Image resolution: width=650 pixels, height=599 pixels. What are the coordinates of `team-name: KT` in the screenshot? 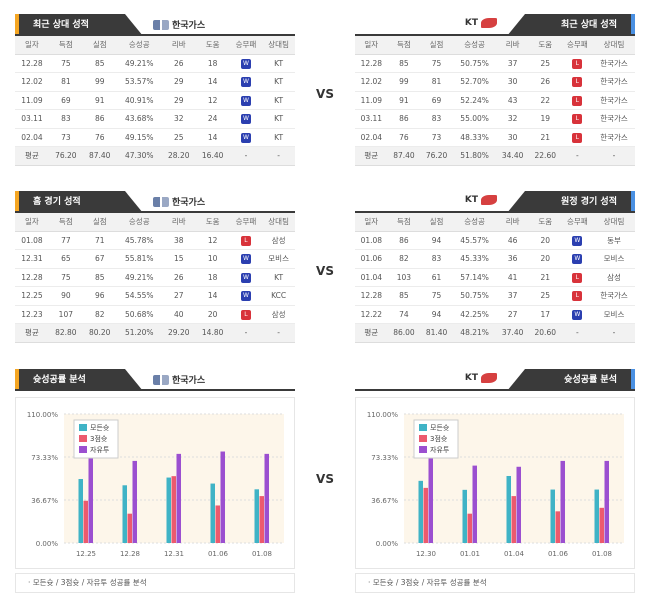 It's located at (471, 378).